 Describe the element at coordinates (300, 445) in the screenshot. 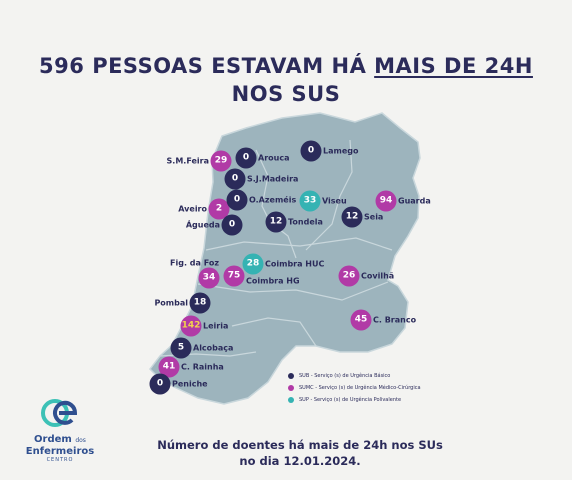

I see `footer-line1: Número de doentes há mais de 24h nos SUs` at that location.